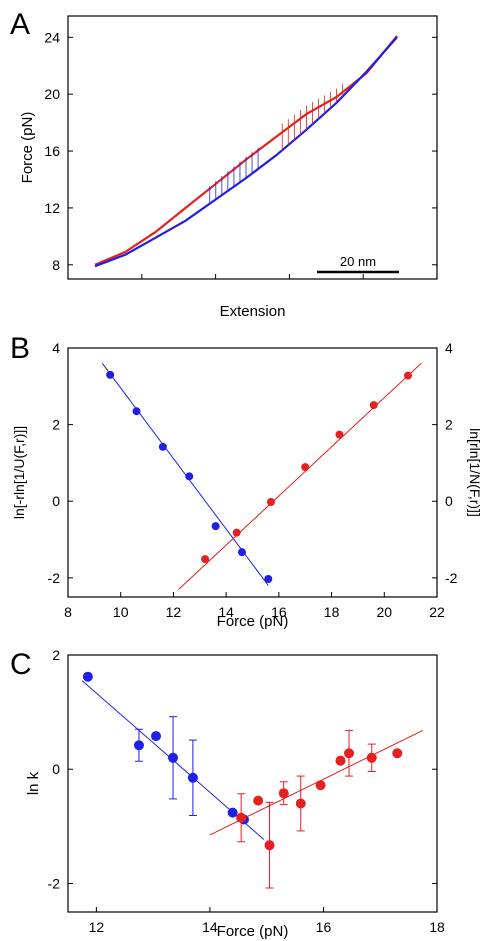 The image size is (489, 941). I want to click on y-tick-label: 20, so click(52, 94).